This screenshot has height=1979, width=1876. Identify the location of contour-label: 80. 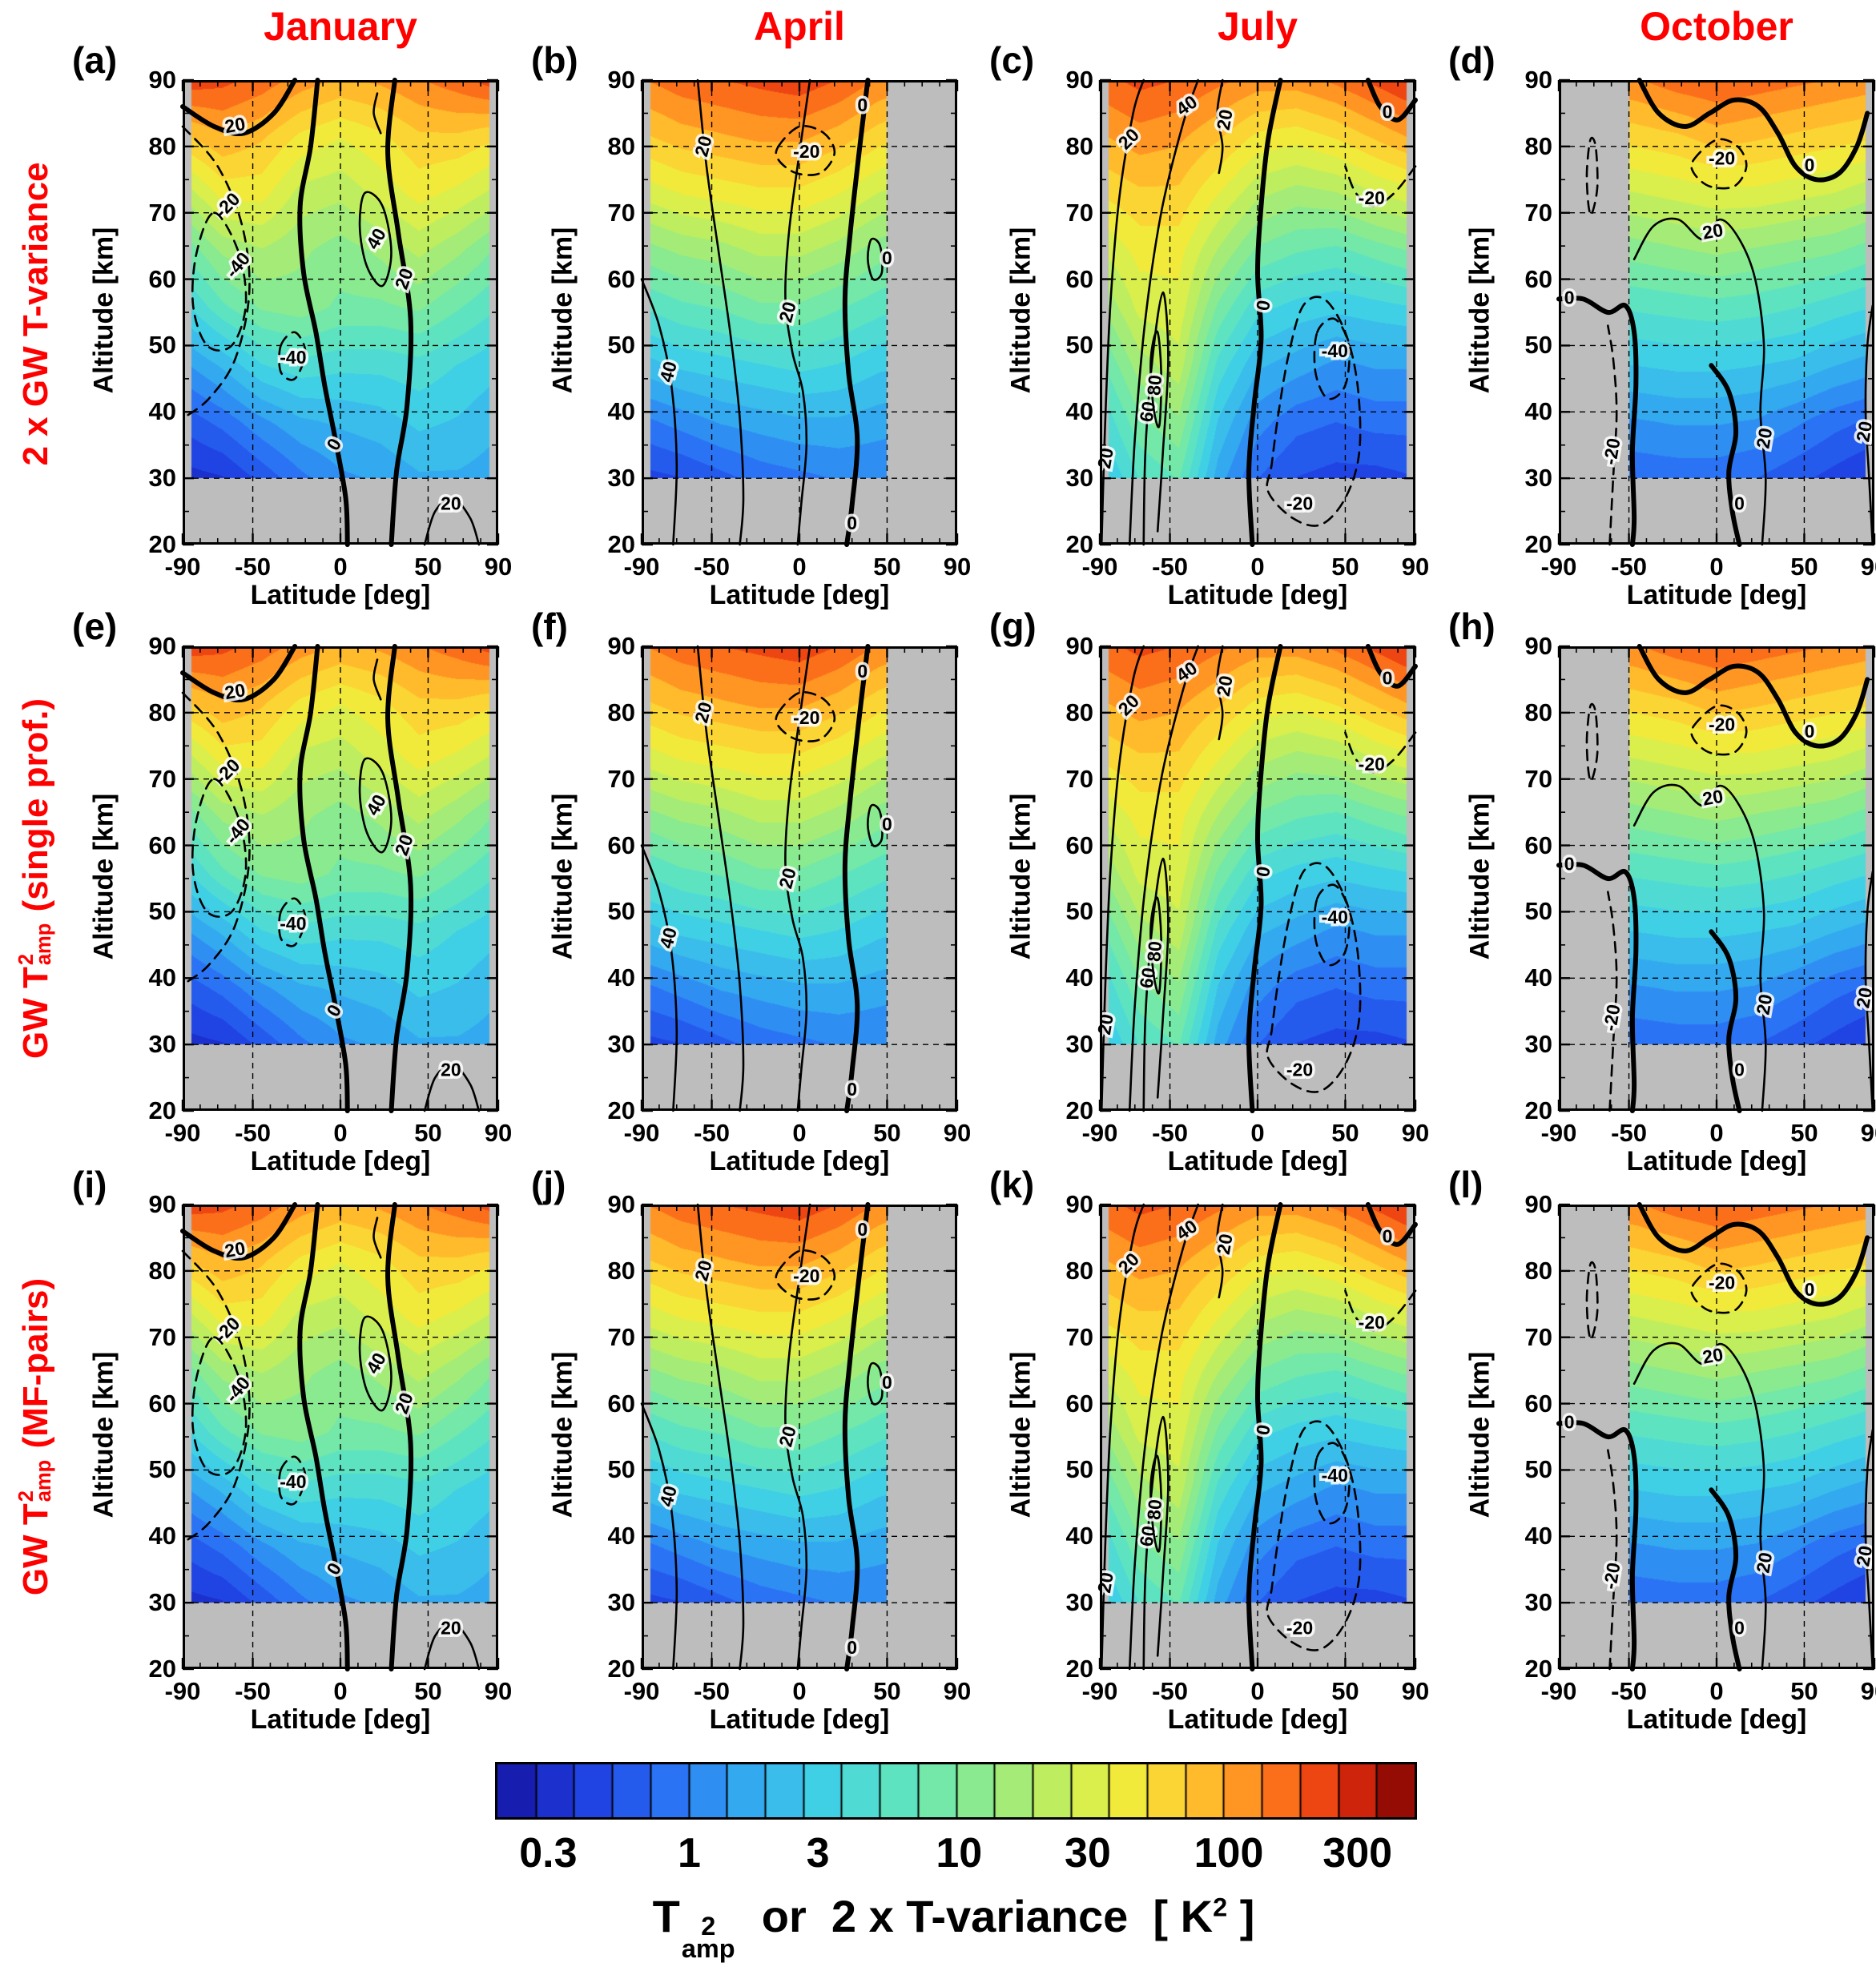
(1154, 1509).